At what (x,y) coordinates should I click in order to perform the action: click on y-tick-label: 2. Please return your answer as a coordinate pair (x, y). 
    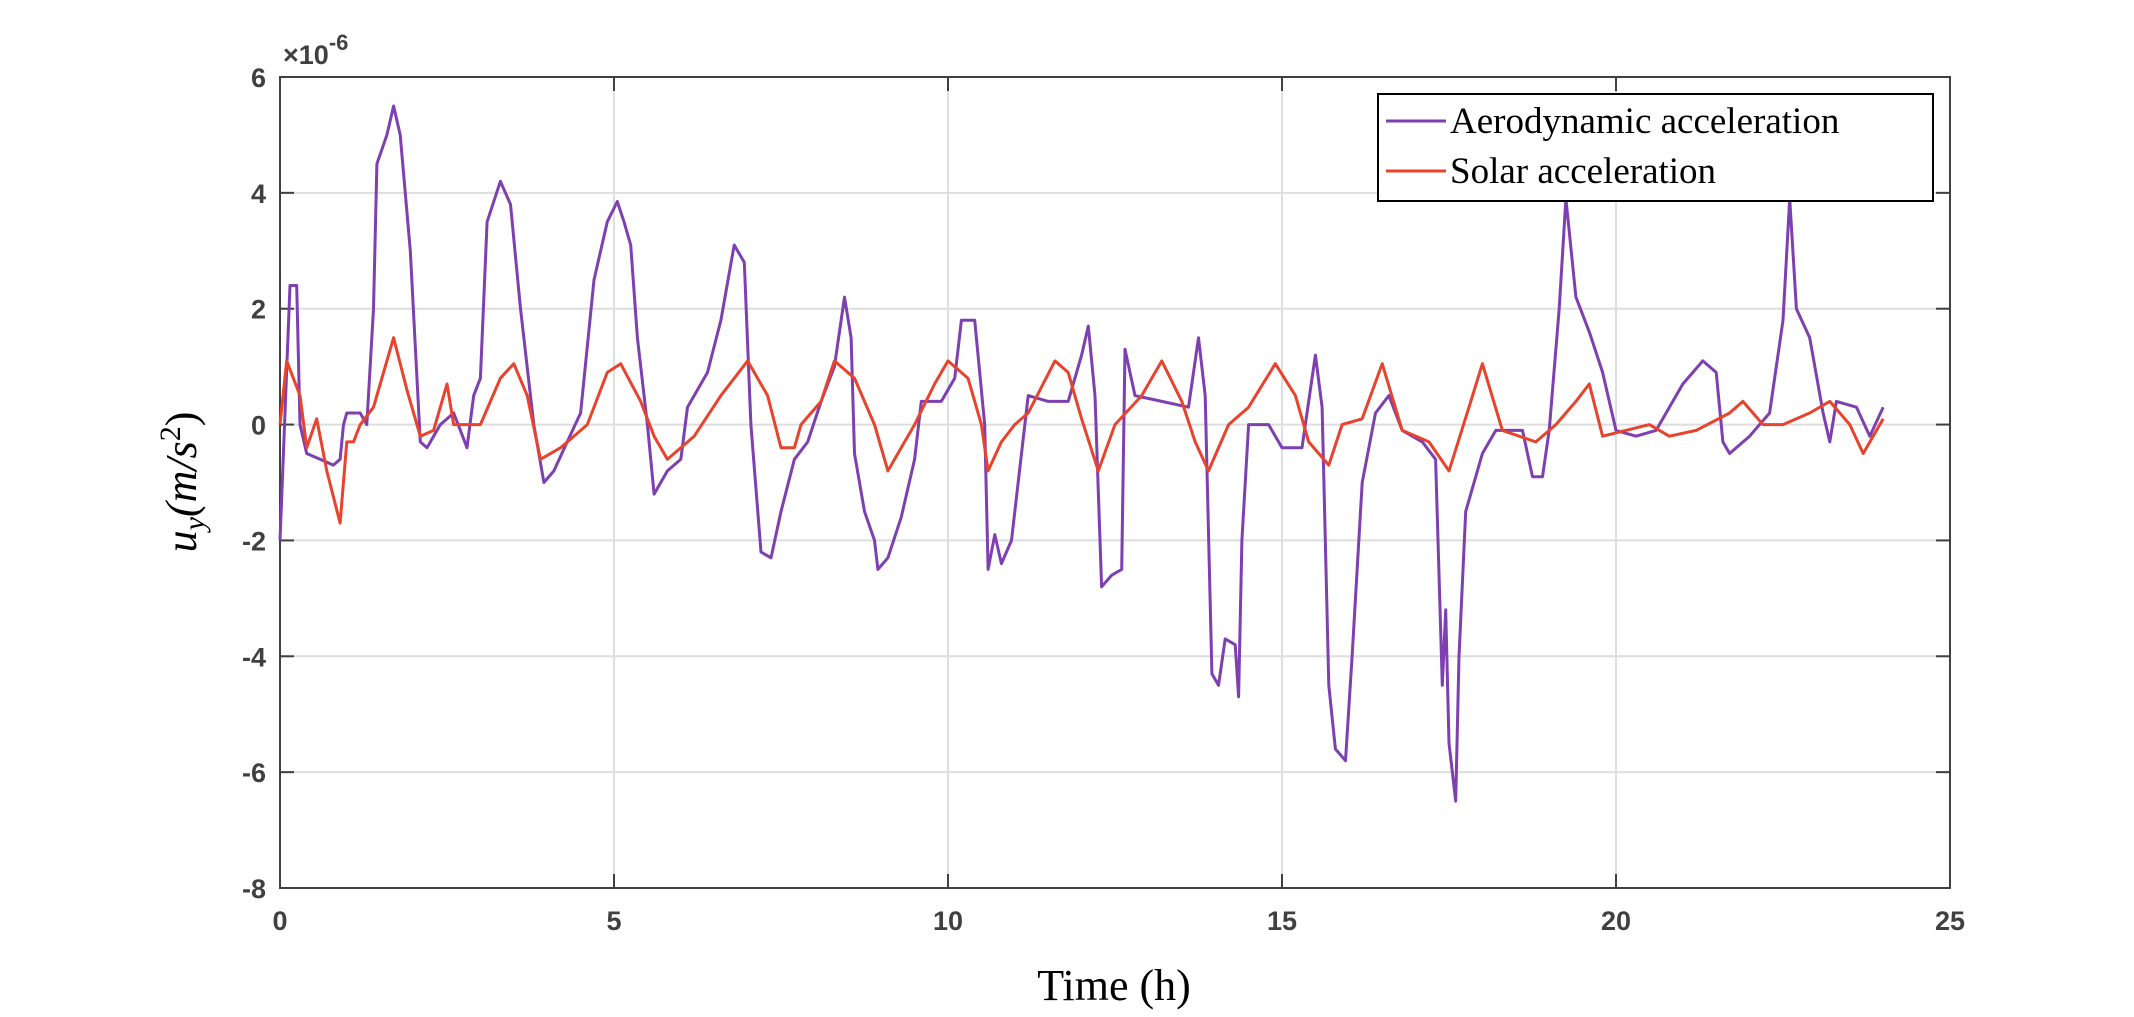
    Looking at the image, I should click on (258, 310).